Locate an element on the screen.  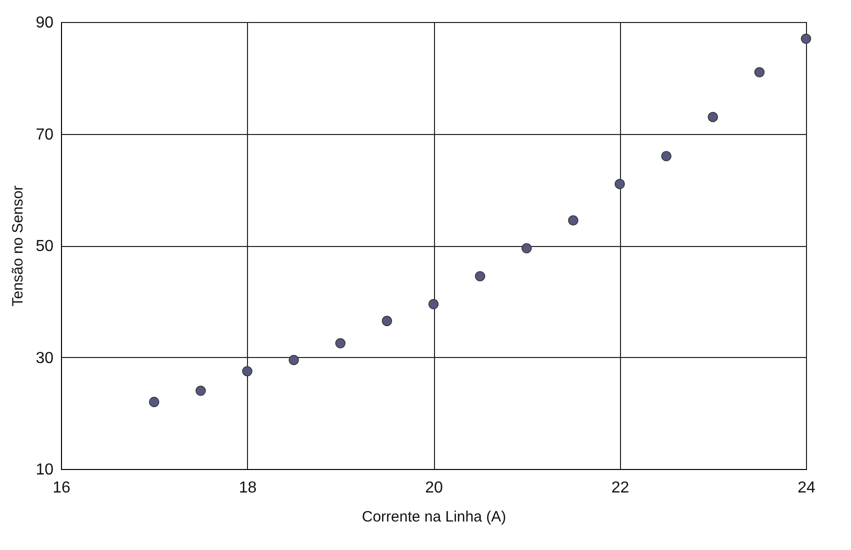
x-tick-label: 22 is located at coordinates (620, 488).